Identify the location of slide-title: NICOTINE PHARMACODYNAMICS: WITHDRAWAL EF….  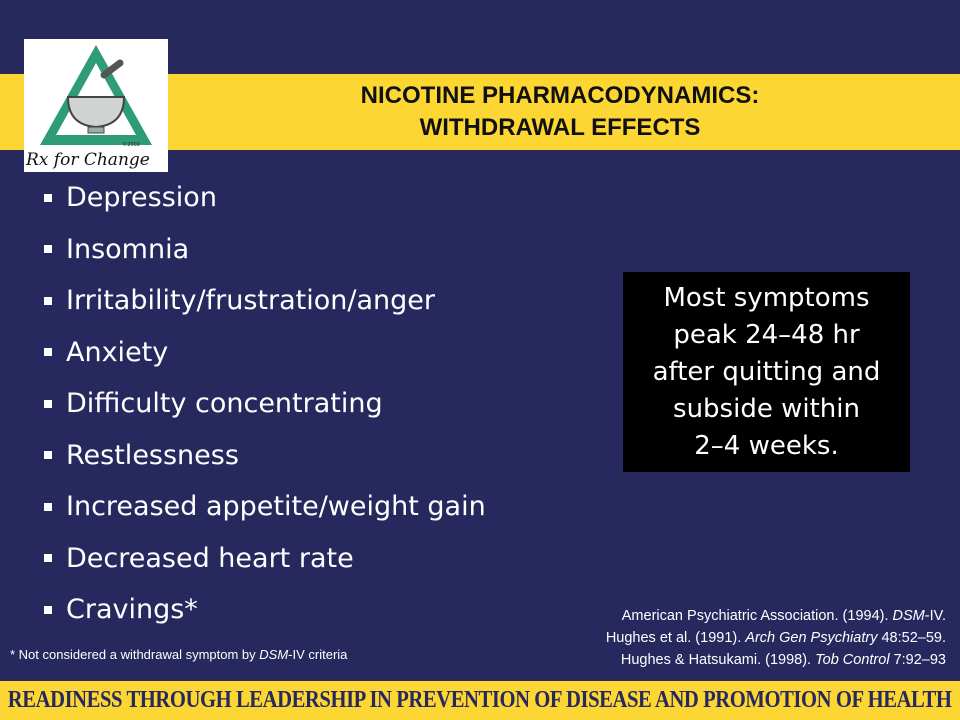
(560, 112).